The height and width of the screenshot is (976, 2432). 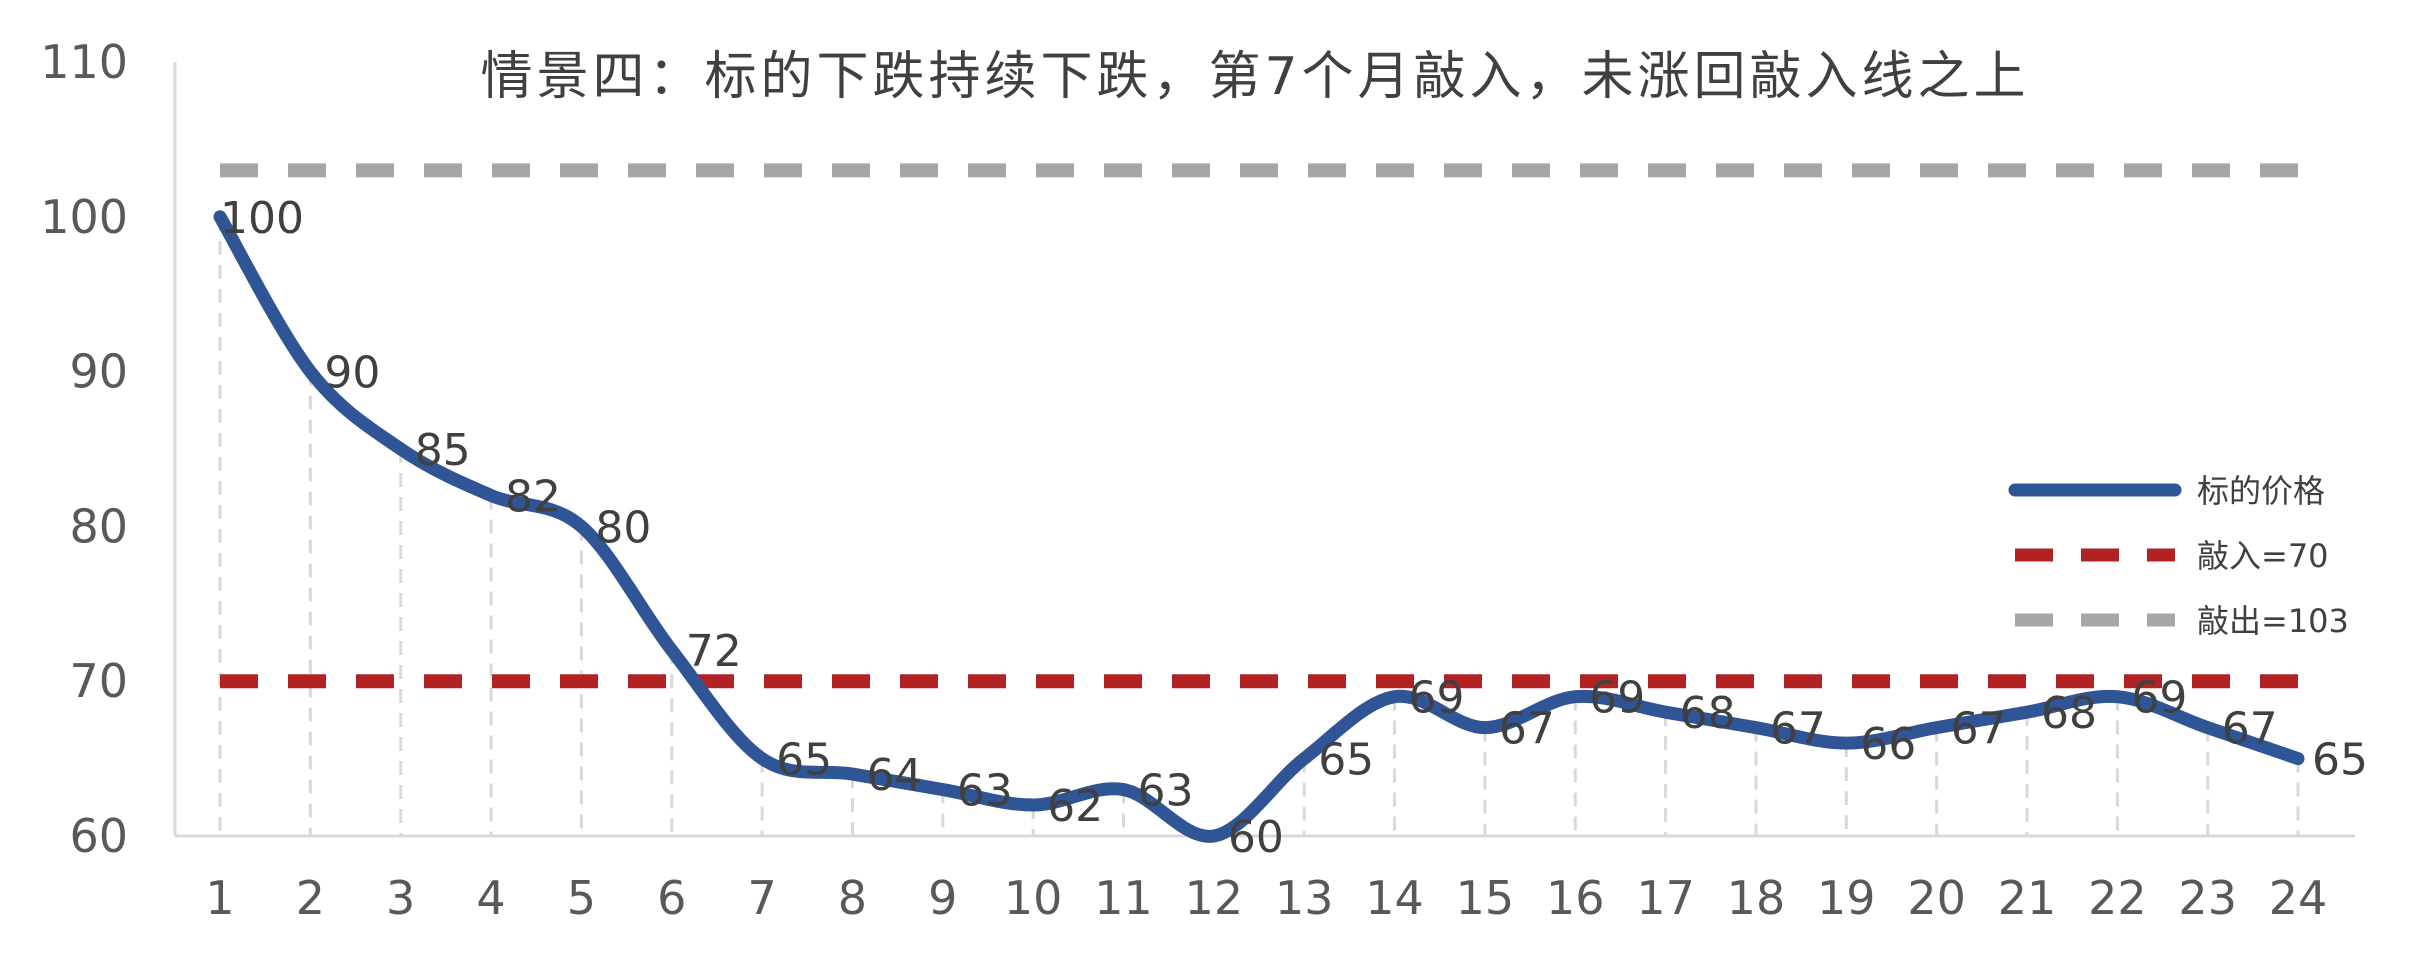 What do you see at coordinates (352, 373) in the screenshot?
I see `data-label: 90` at bounding box center [352, 373].